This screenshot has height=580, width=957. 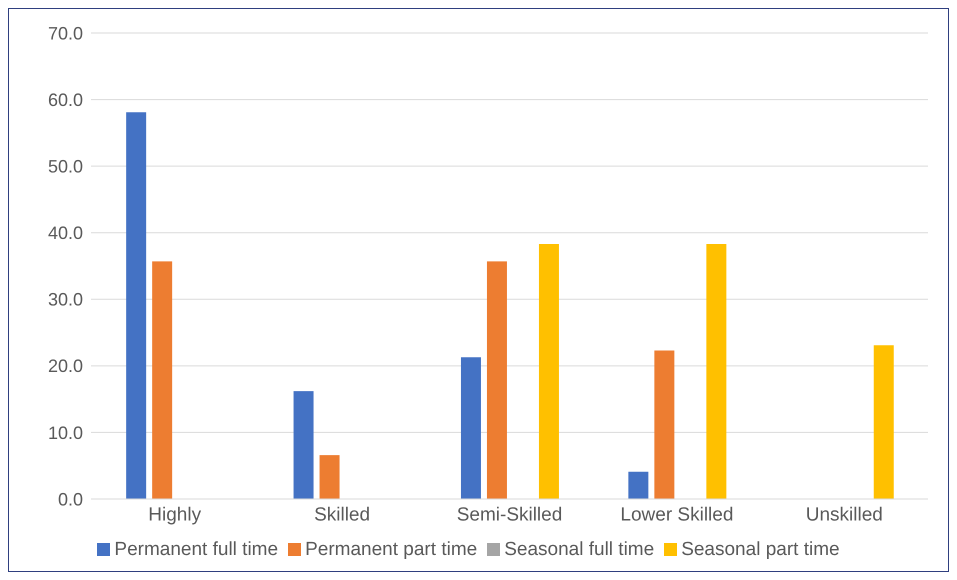 What do you see at coordinates (65, 33) in the screenshot?
I see `y-tick-label: 70.0` at bounding box center [65, 33].